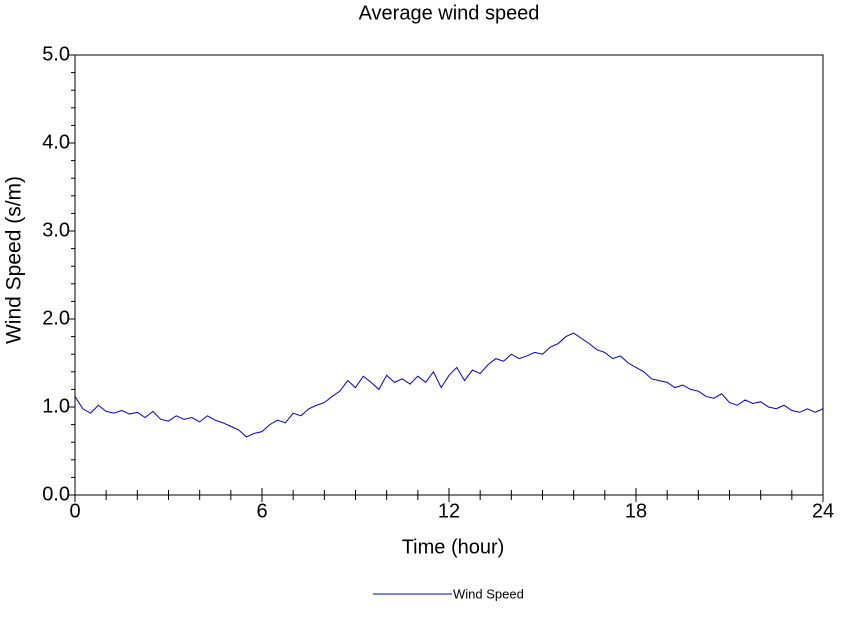 The width and height of the screenshot is (849, 617). What do you see at coordinates (56, 318) in the screenshot?
I see `y-tick-label: 2.0` at bounding box center [56, 318].